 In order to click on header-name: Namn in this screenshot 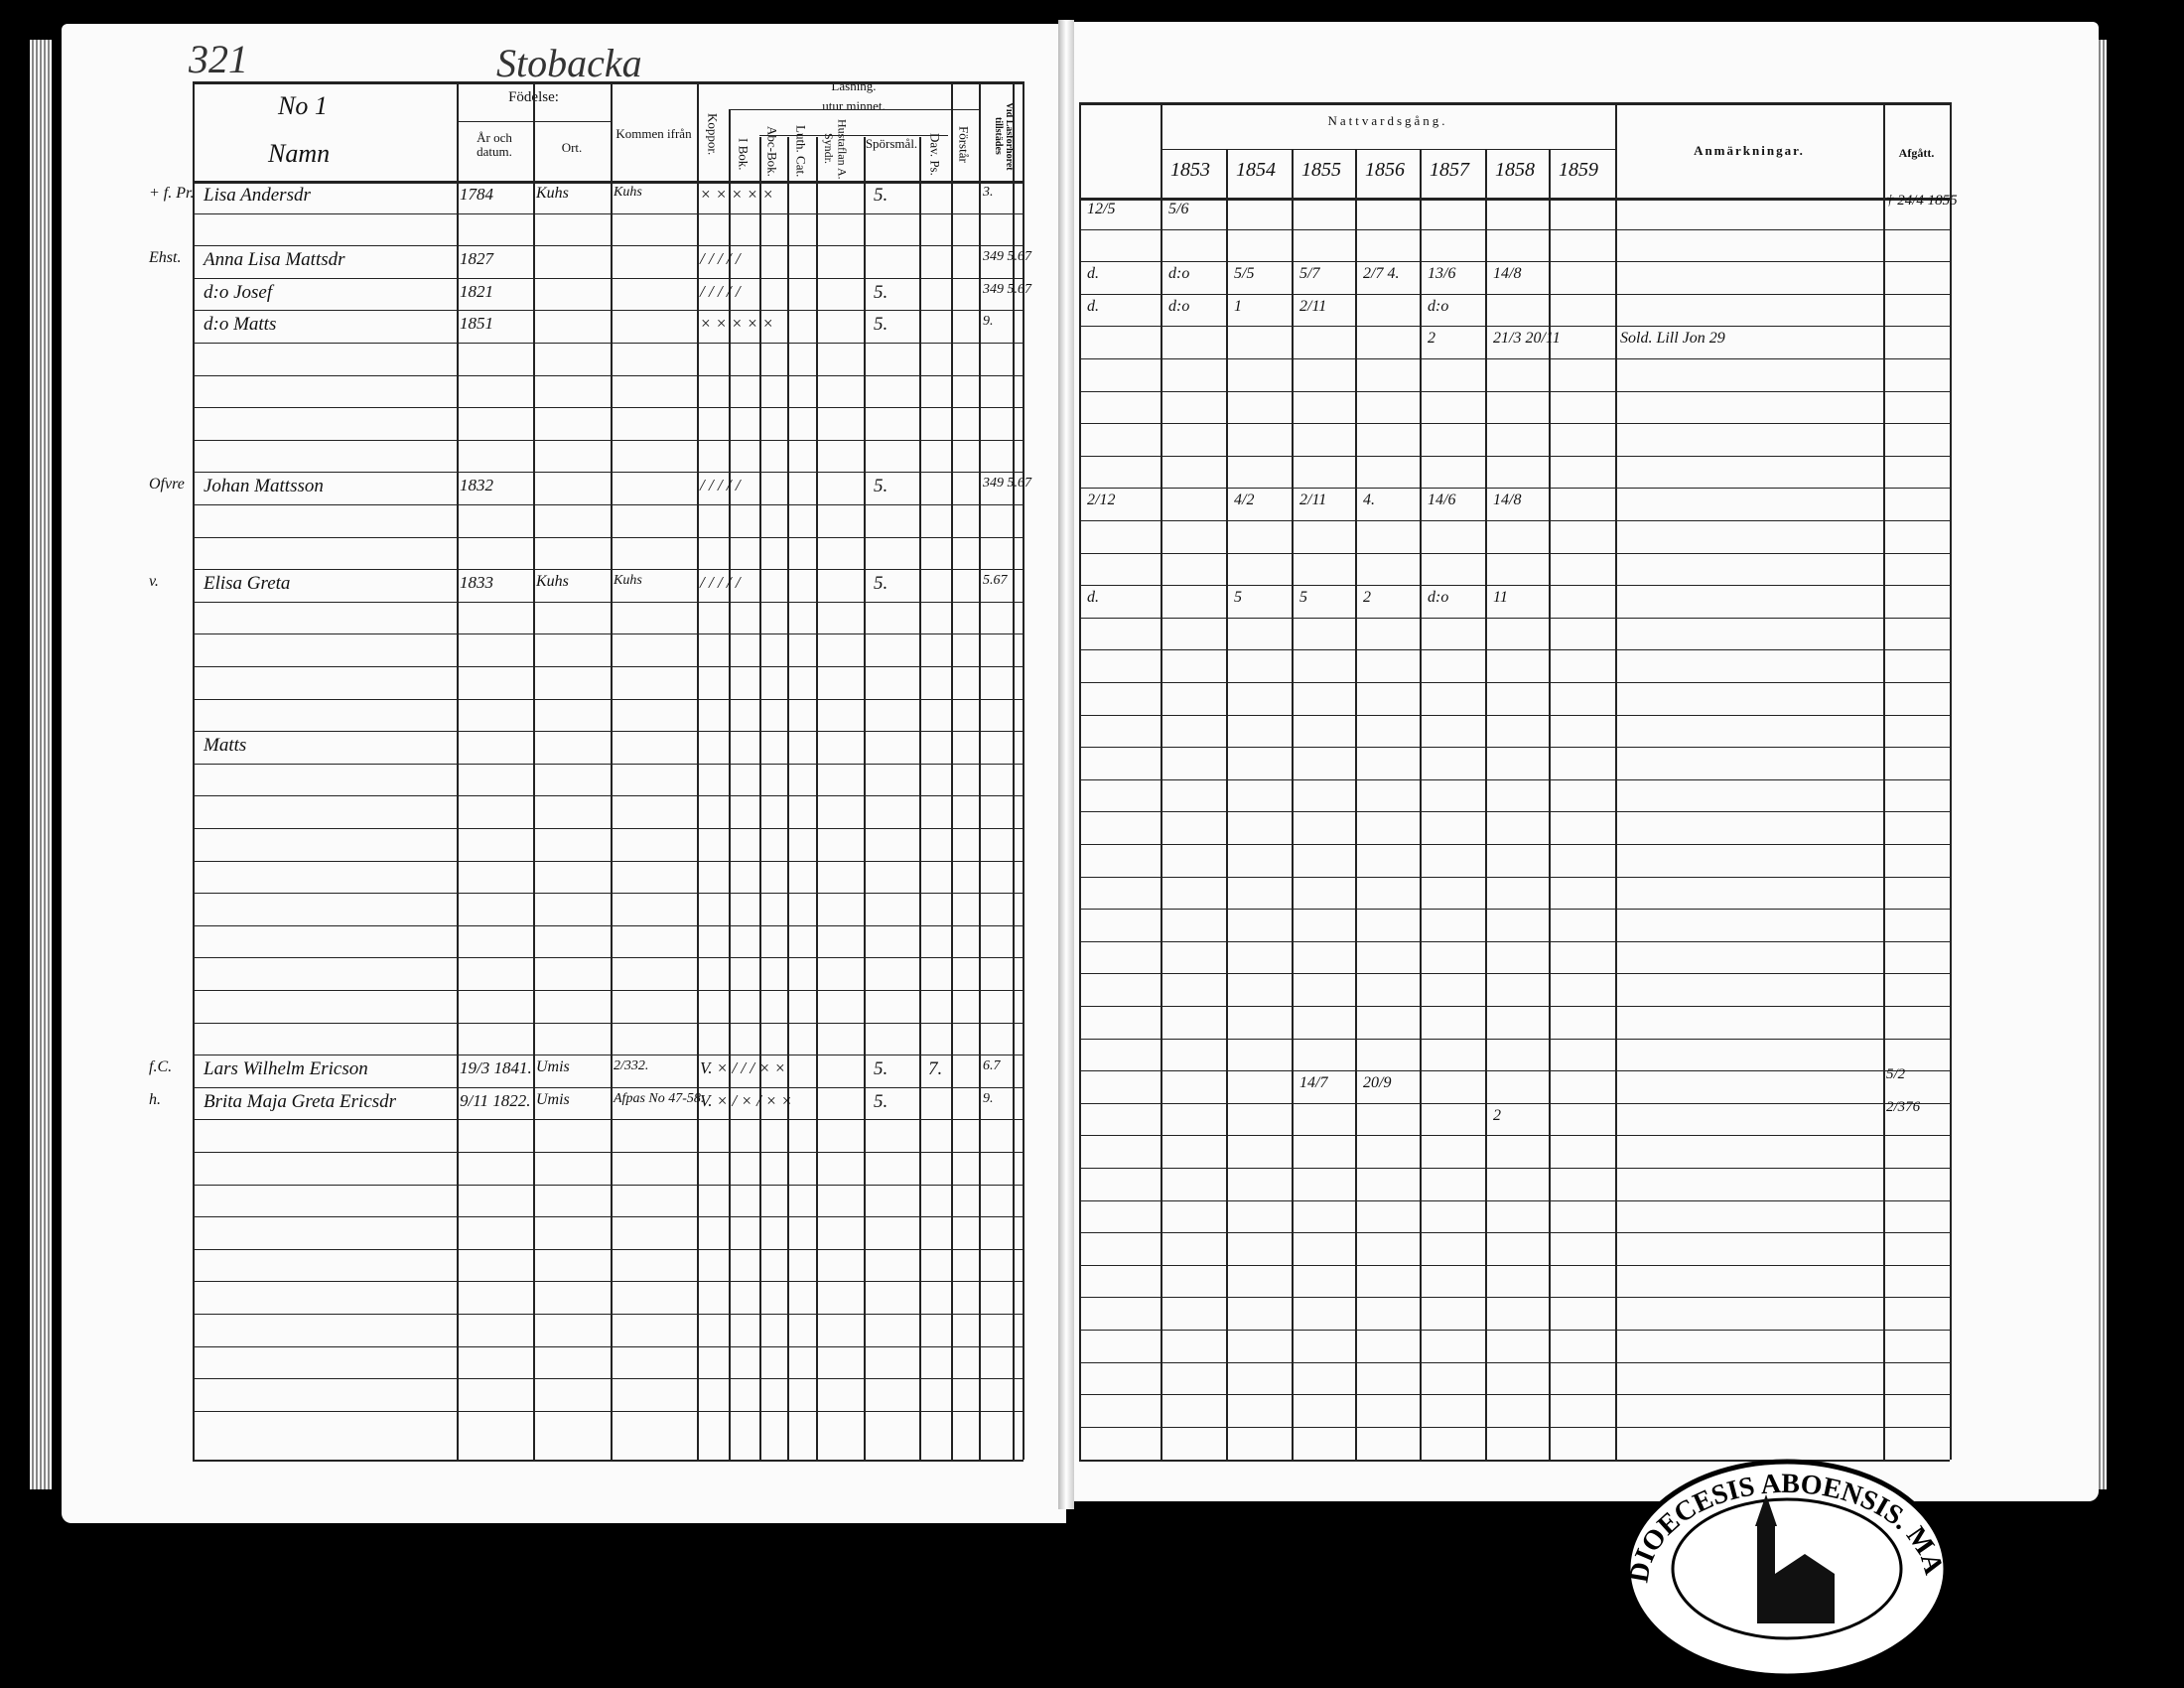, I will do `click(299, 153)`.